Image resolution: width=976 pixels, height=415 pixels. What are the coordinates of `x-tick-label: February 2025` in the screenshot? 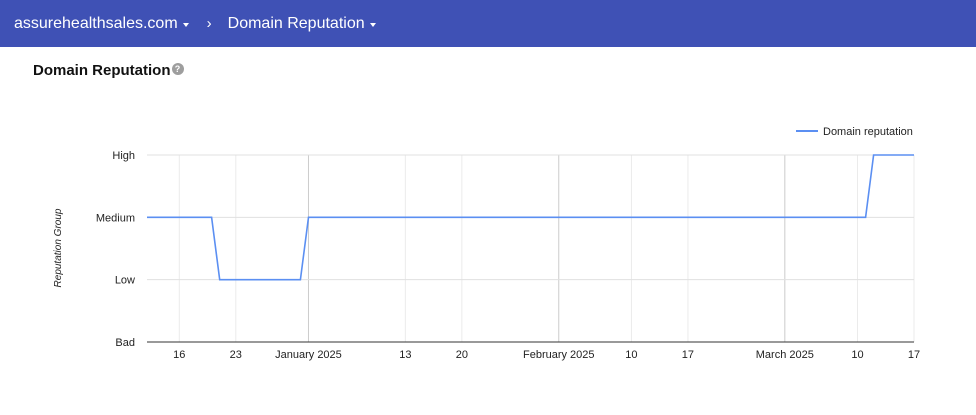 It's located at (559, 355).